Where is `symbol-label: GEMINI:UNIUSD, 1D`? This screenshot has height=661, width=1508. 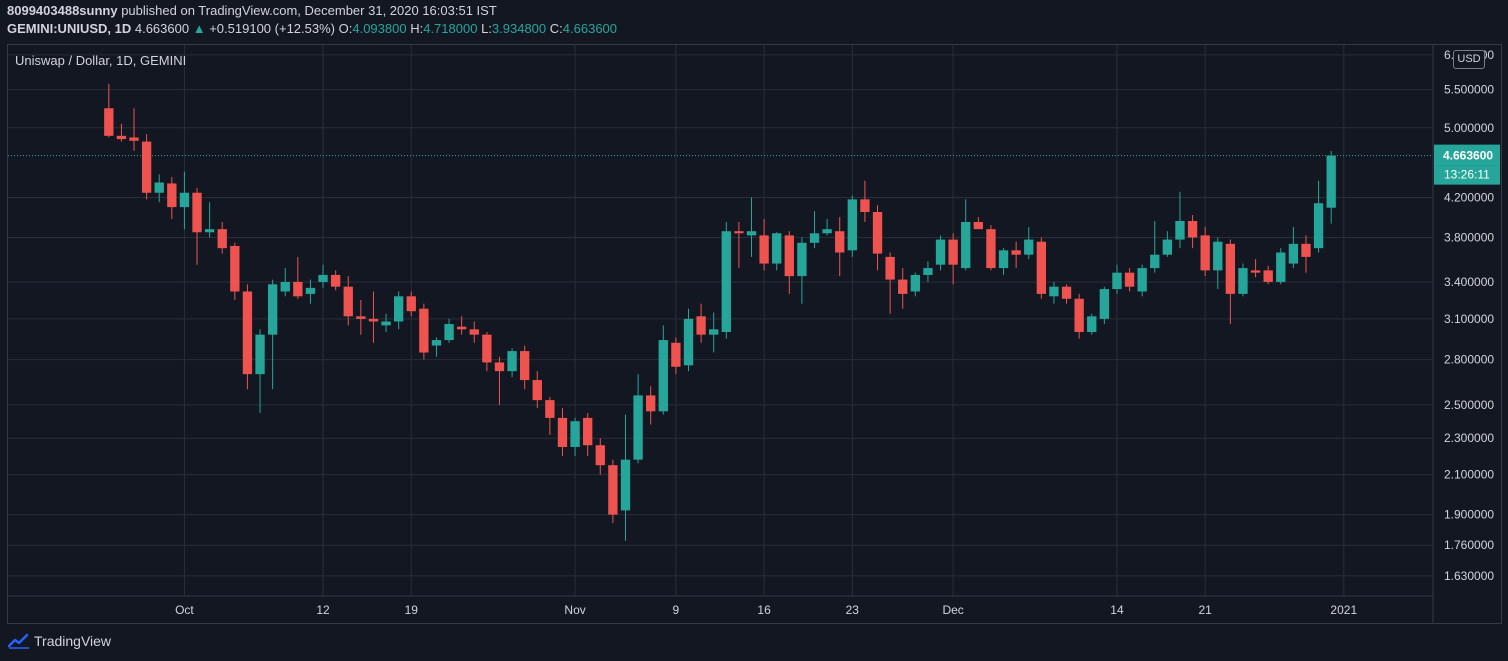
symbol-label: GEMINI:UNIUSD, 1D is located at coordinates (69, 28).